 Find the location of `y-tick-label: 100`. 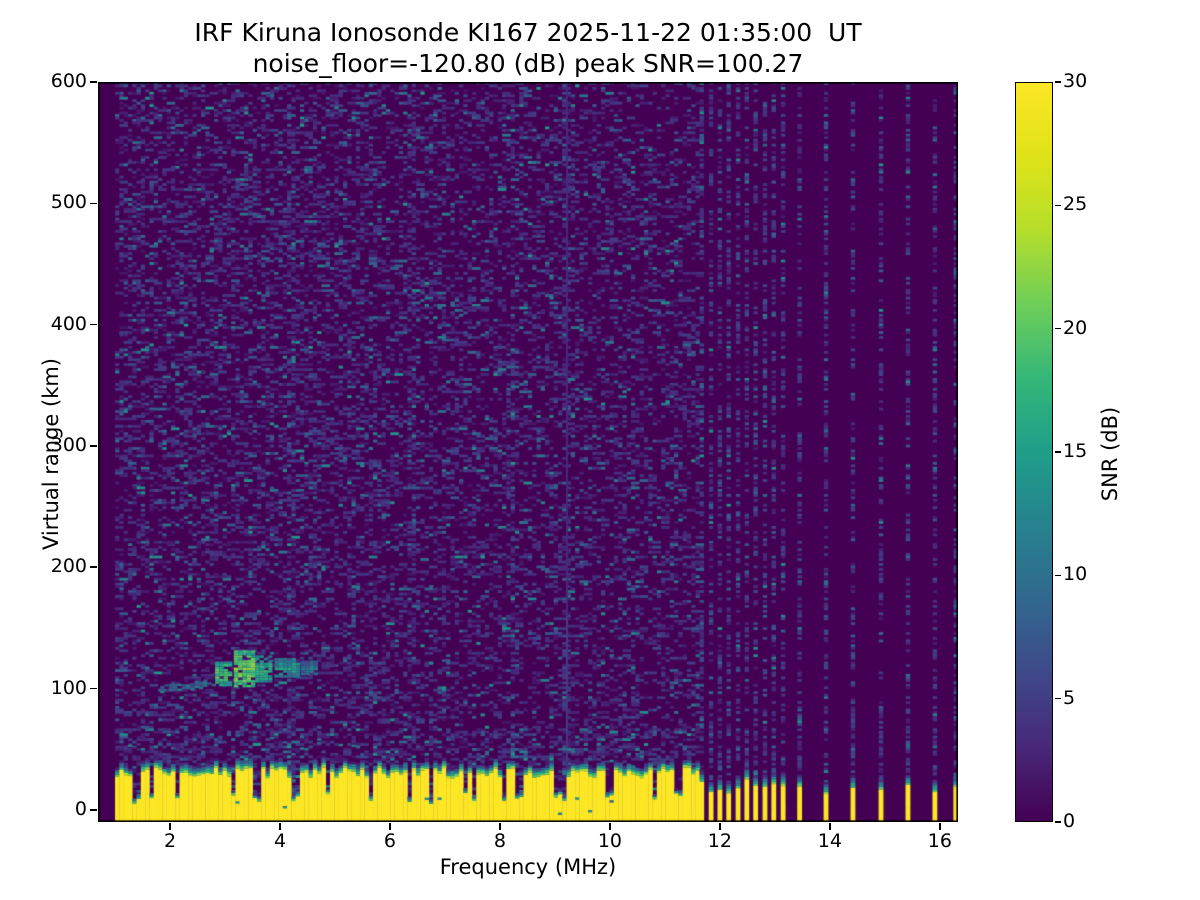

y-tick-label: 100 is located at coordinates (68, 687).